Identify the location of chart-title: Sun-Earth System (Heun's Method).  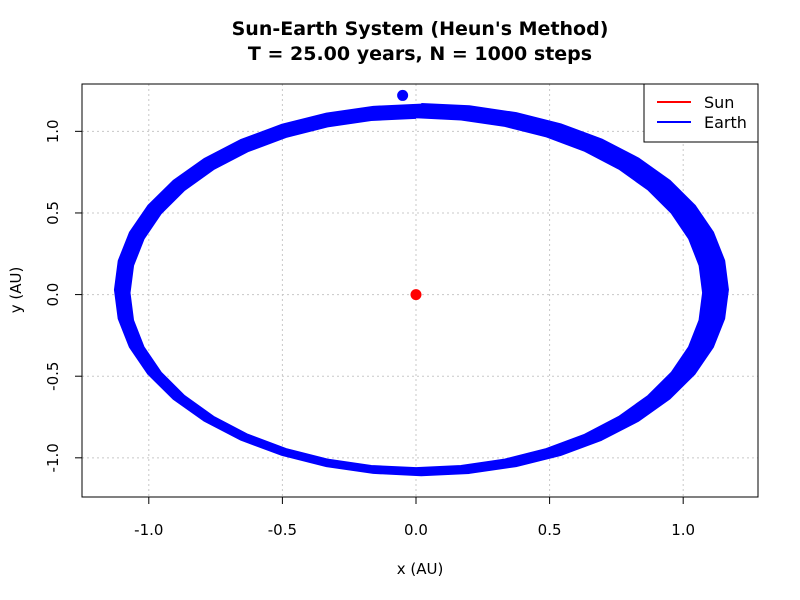
(420, 29).